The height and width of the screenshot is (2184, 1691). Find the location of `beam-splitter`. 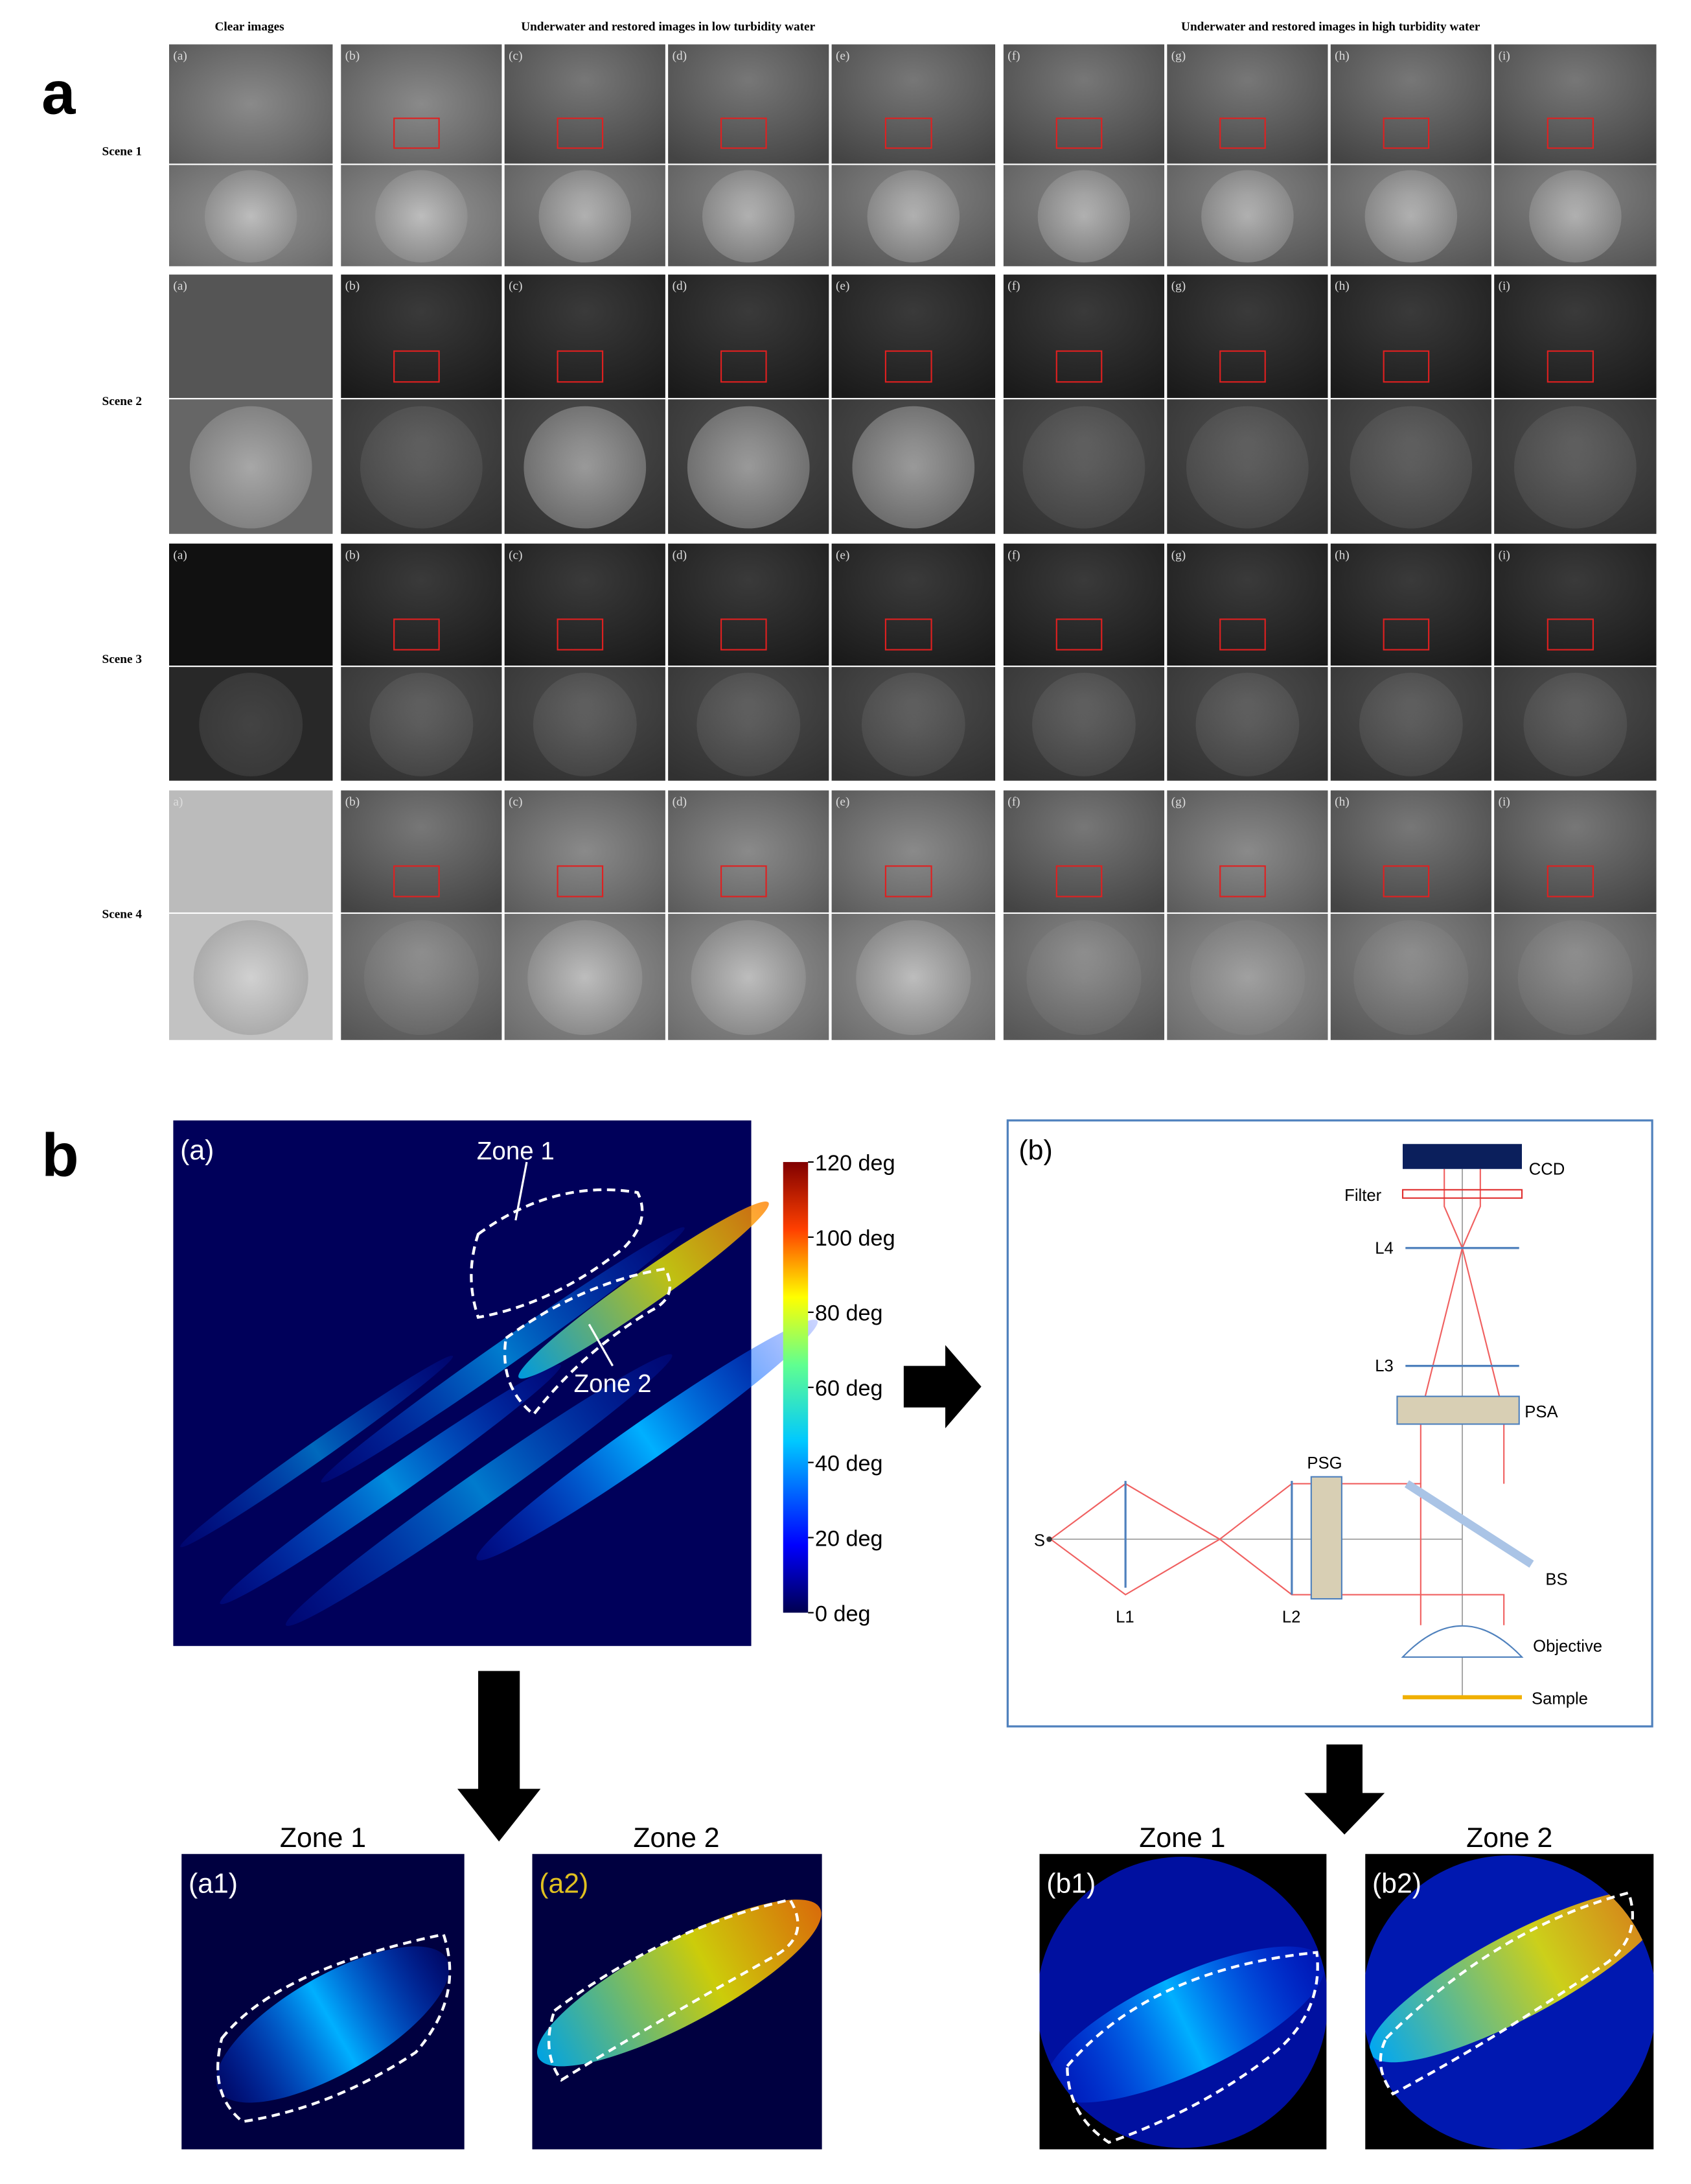

beam-splitter is located at coordinates (1469, 1524).